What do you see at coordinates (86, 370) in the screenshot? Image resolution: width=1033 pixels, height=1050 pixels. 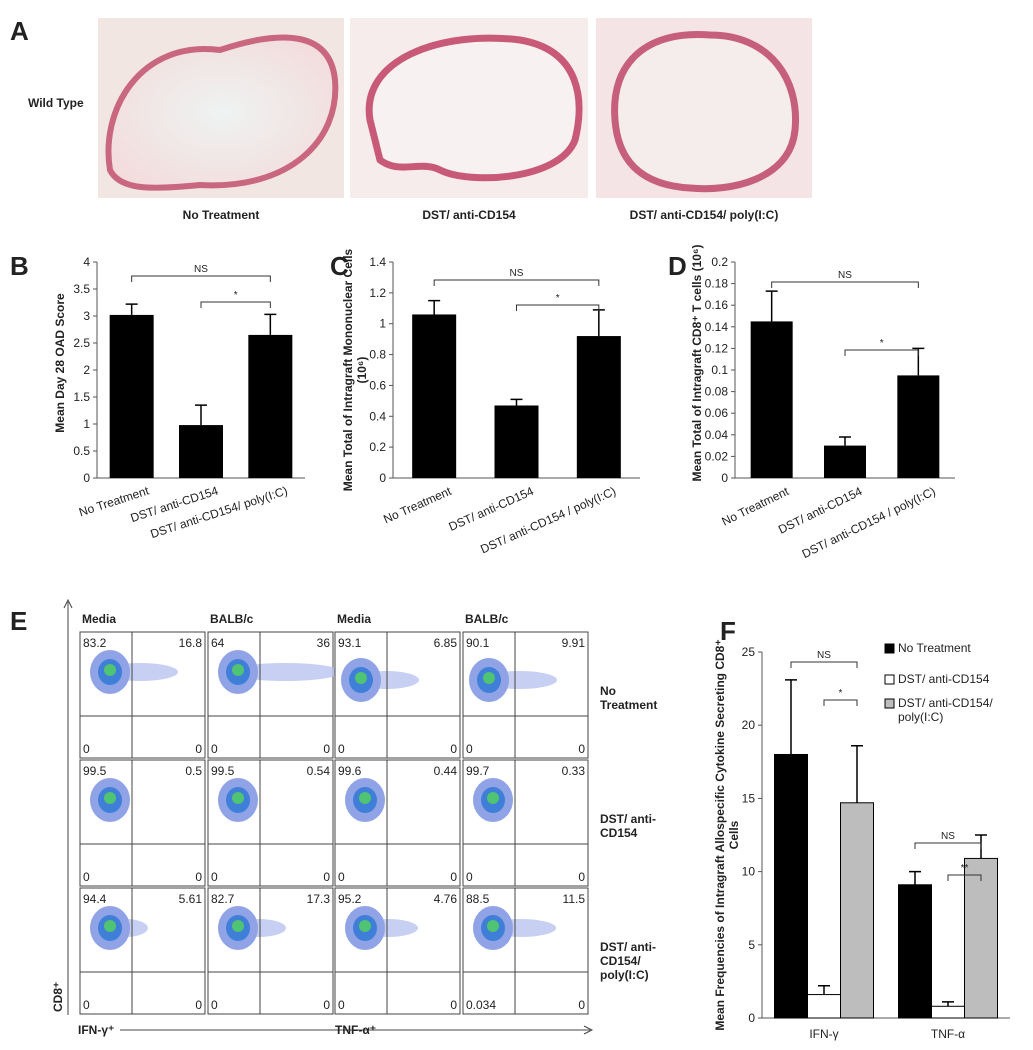 I see `y-tick-label: 2` at bounding box center [86, 370].